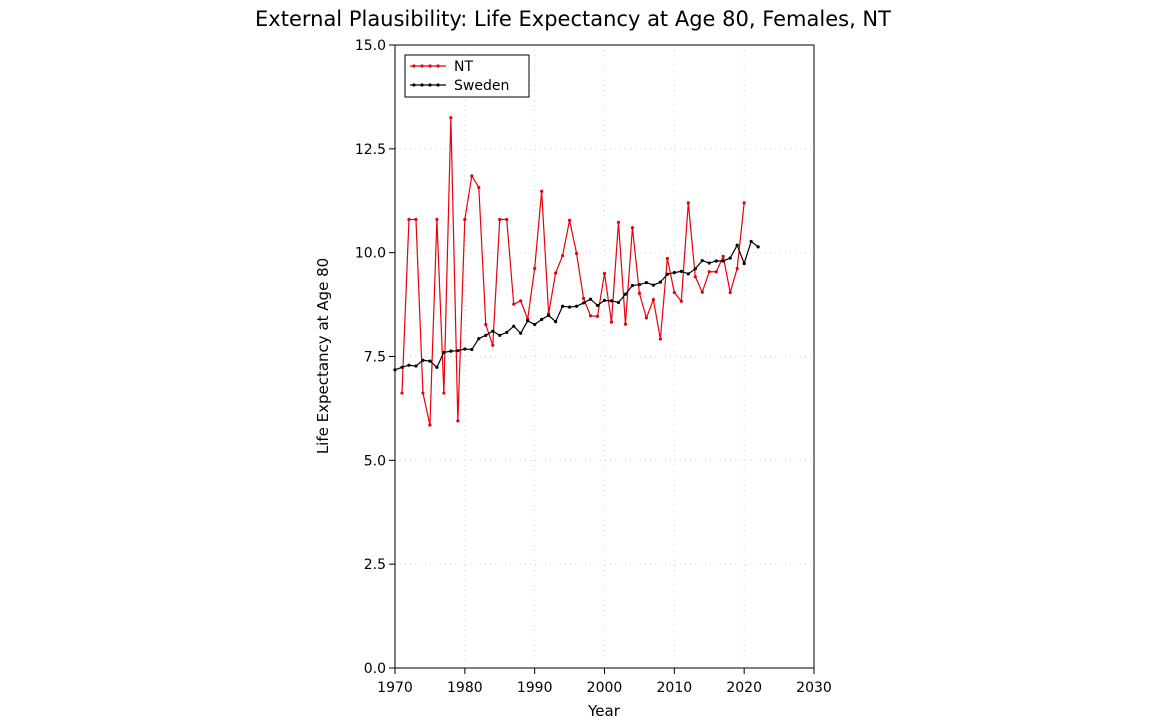 The image size is (1152, 720). What do you see at coordinates (535, 688) in the screenshot?
I see `x-tick-label: 1990` at bounding box center [535, 688].